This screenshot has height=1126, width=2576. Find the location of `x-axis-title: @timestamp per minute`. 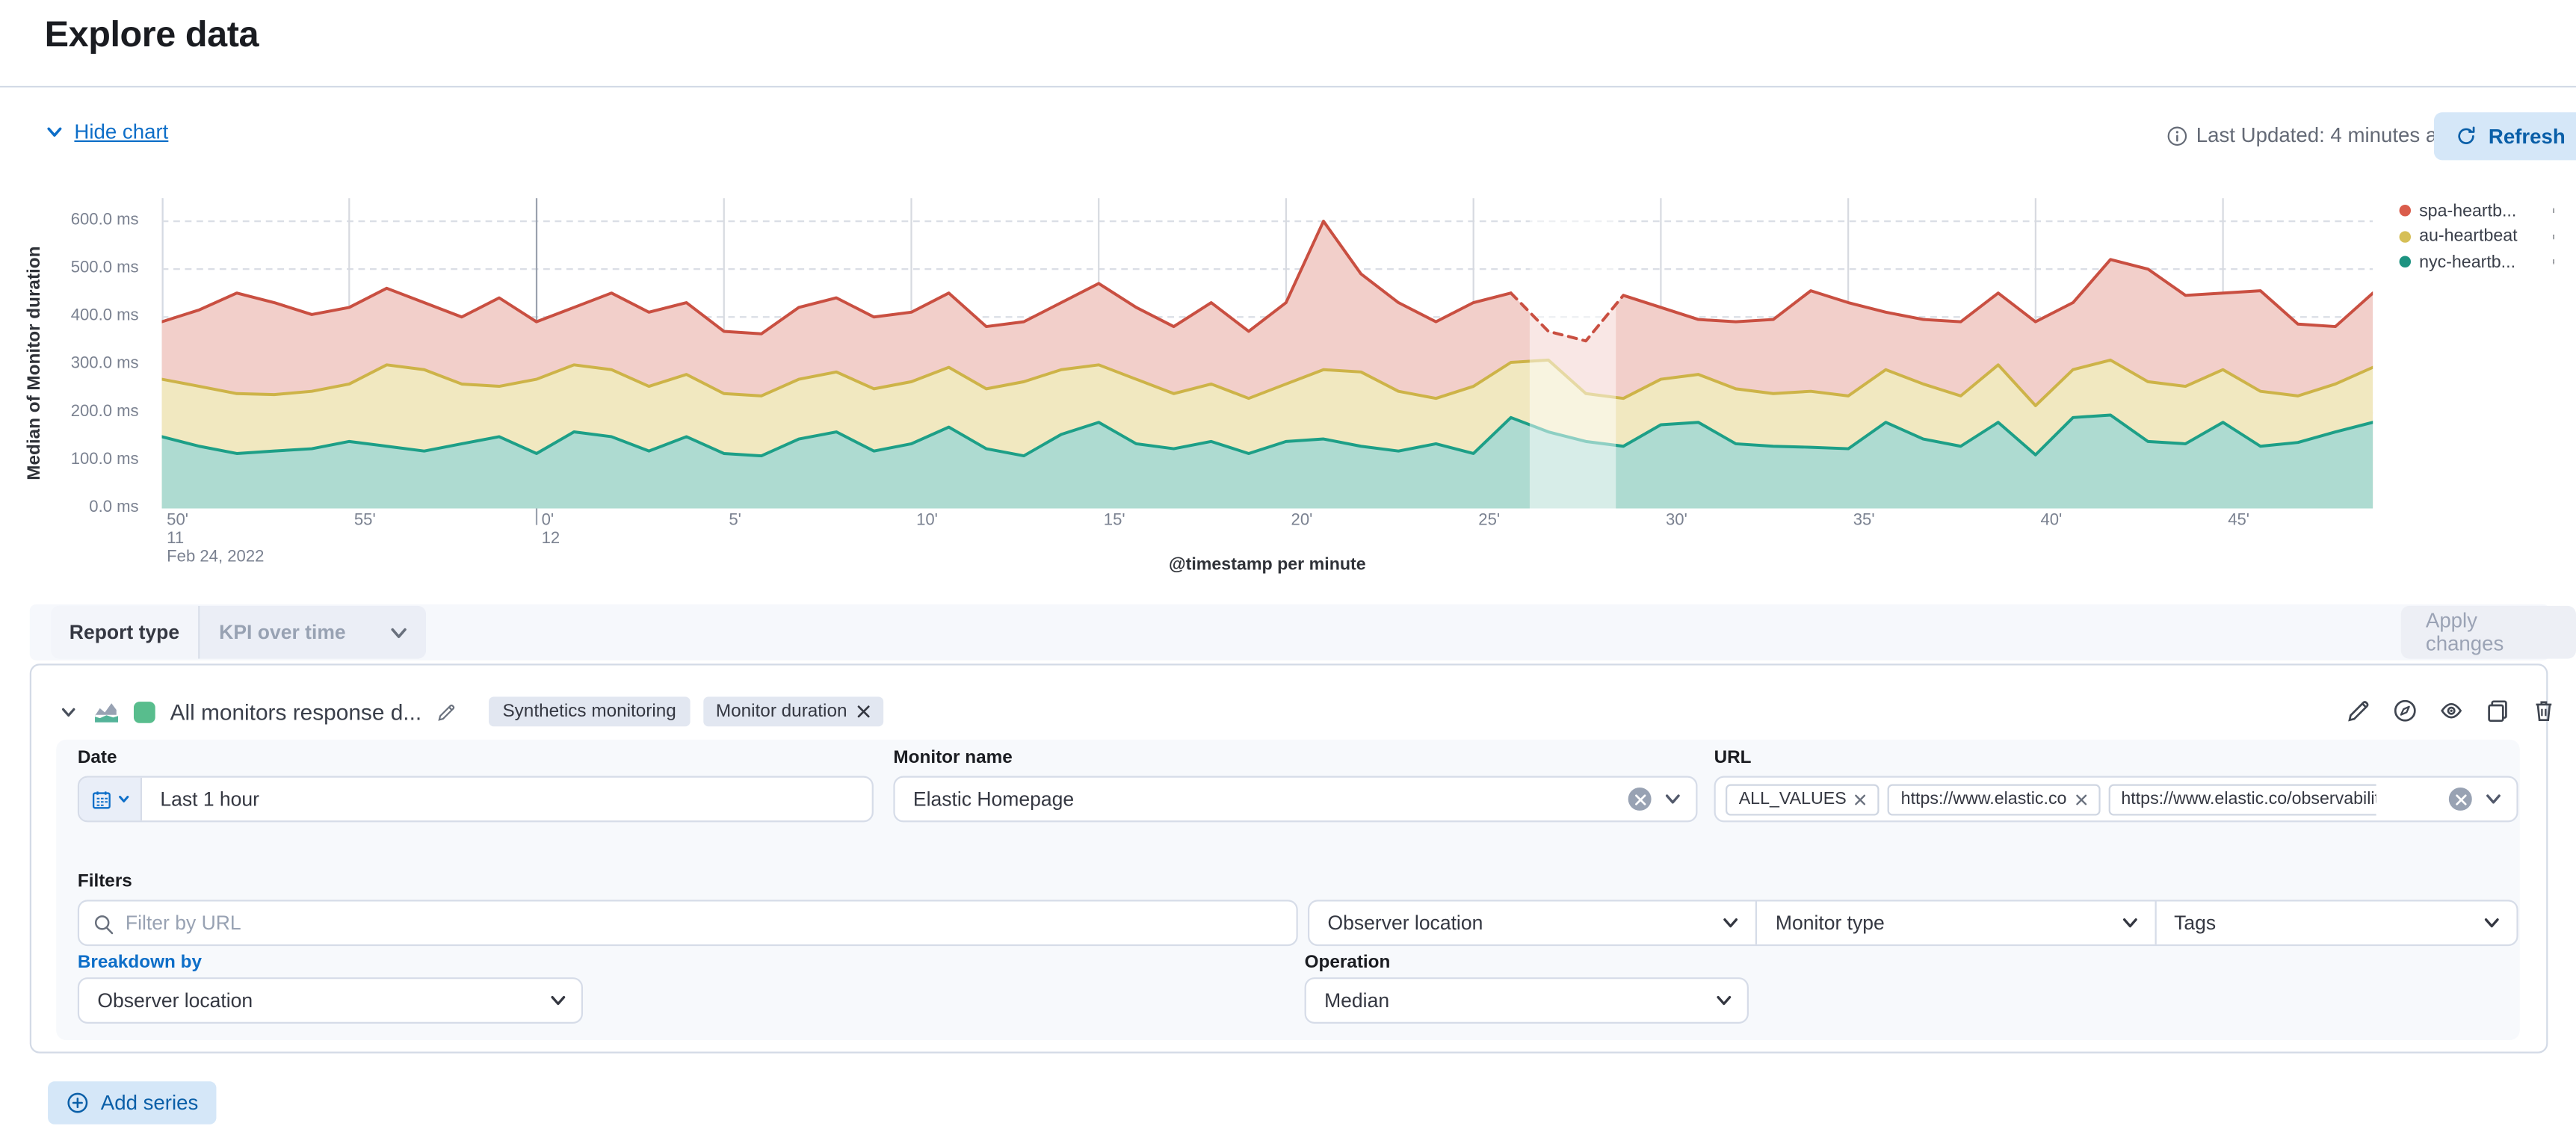

x-axis-title: @timestamp per minute is located at coordinates (1267, 564).